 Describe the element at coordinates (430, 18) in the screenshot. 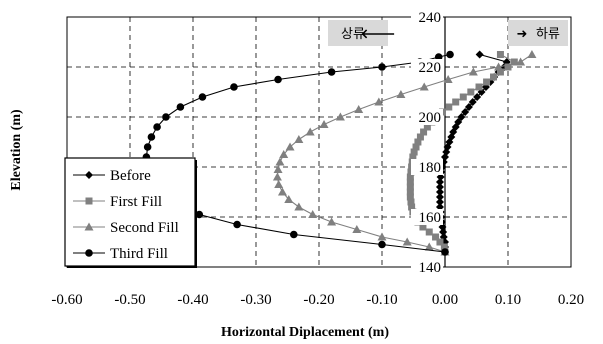

I see `y-tick-label: 240` at that location.